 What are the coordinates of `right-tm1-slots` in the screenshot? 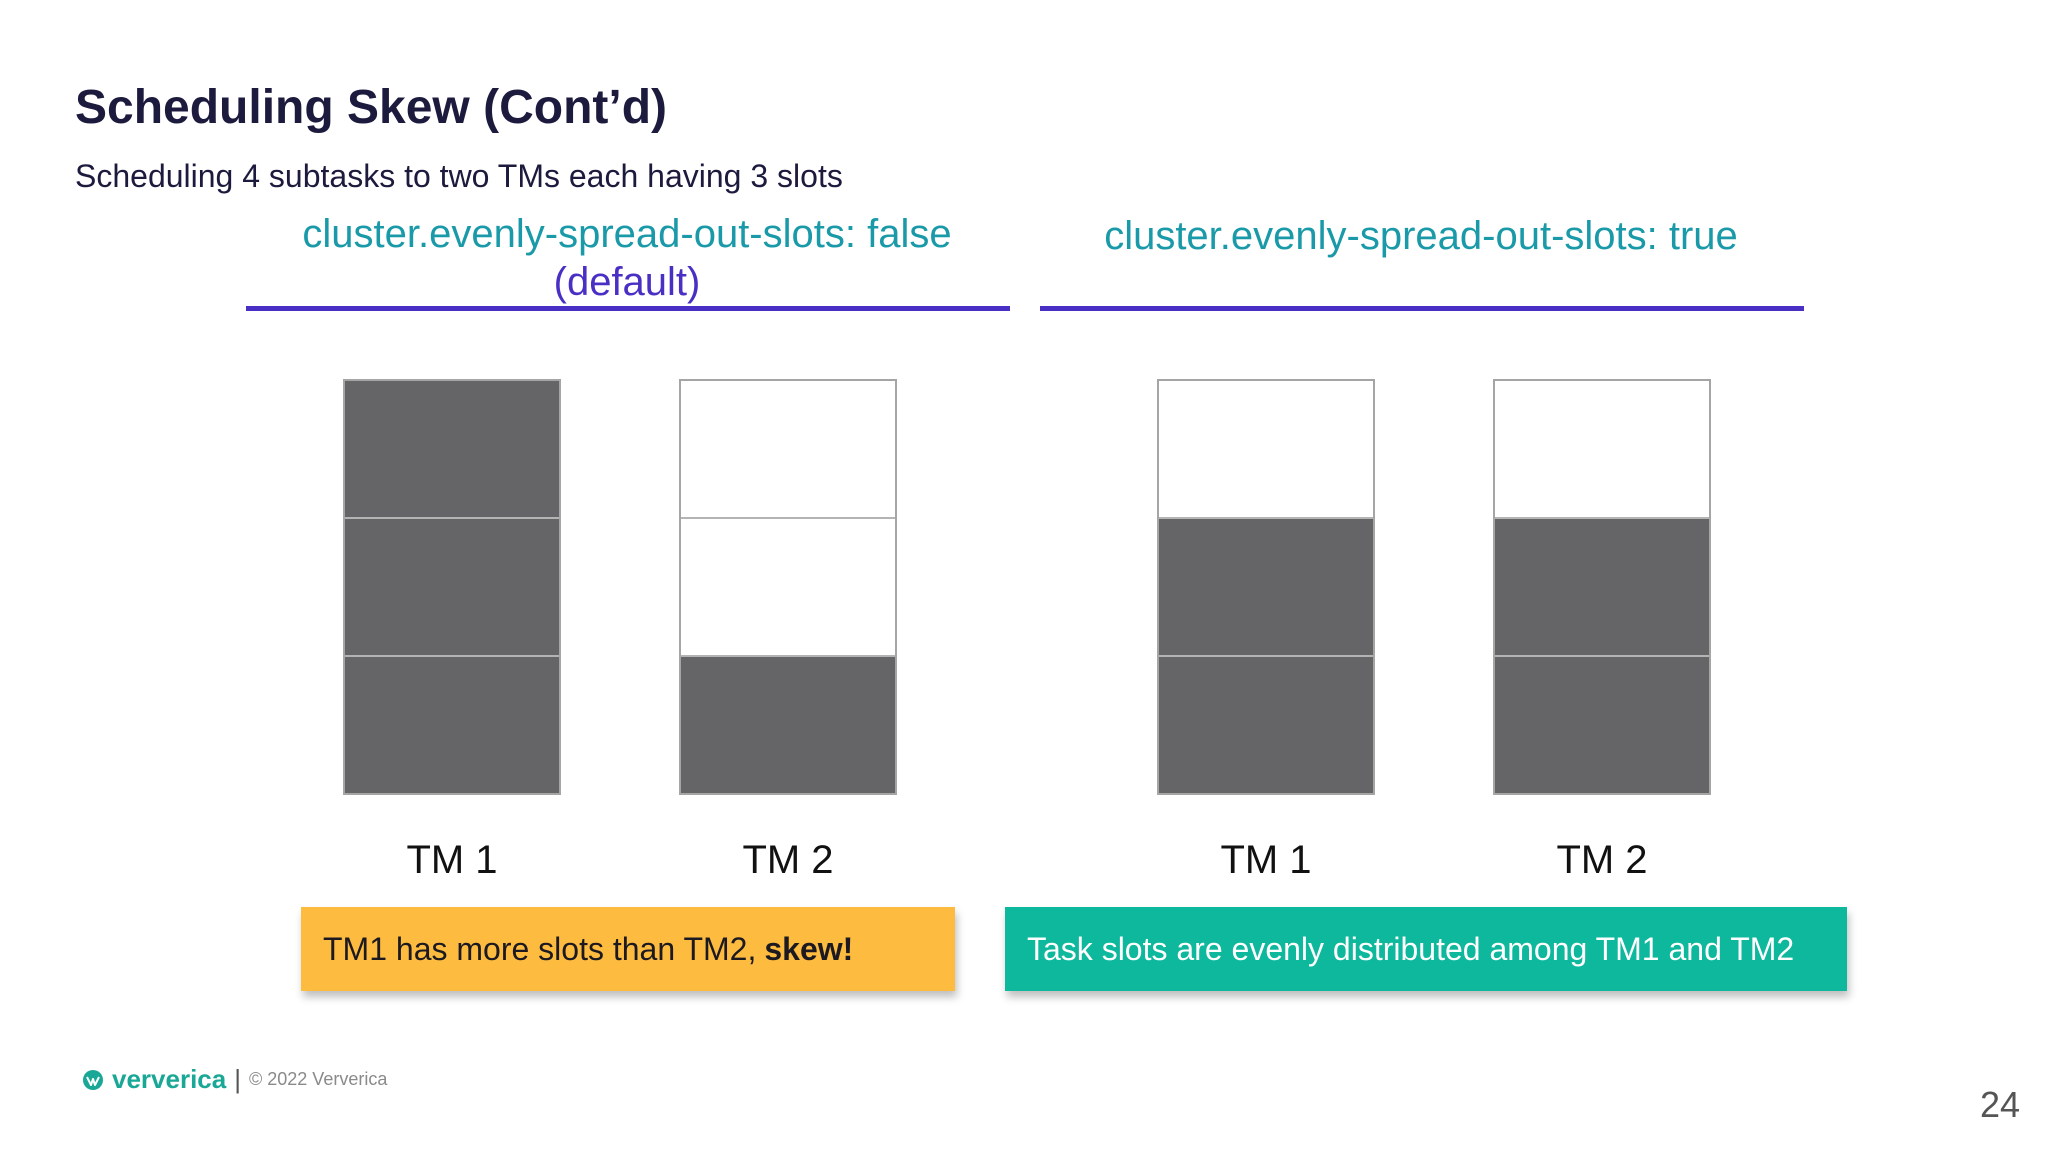 It's located at (1266, 587).